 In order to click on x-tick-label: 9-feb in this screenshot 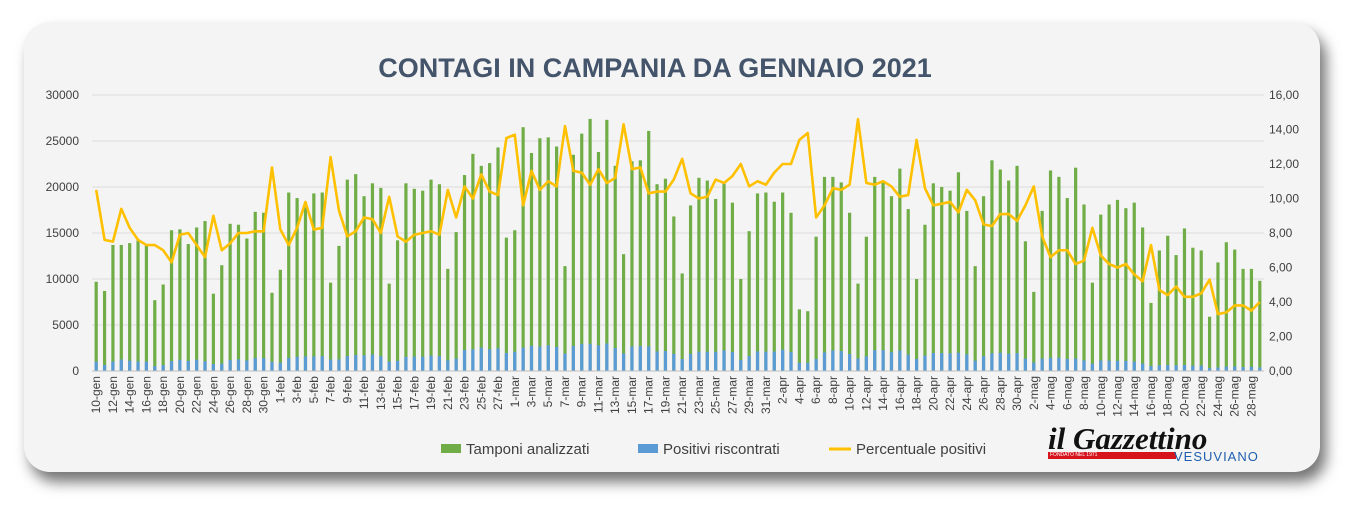, I will do `click(347, 390)`.